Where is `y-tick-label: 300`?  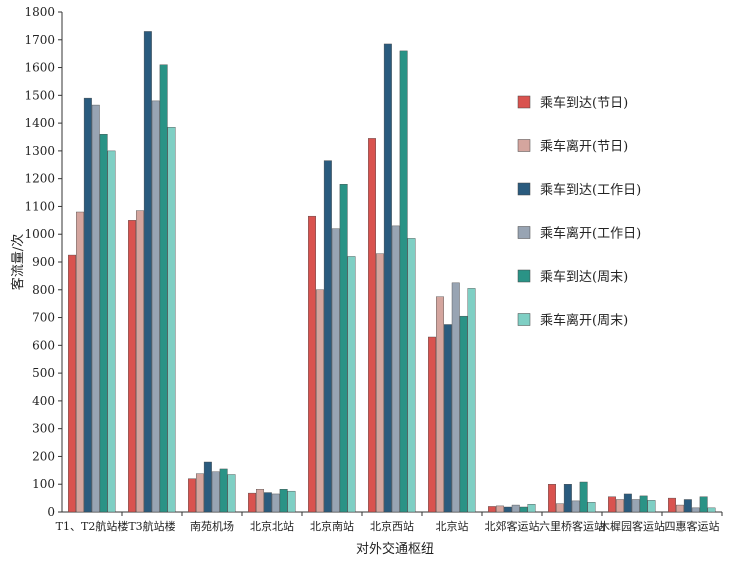 y-tick-label: 300 is located at coordinates (43, 429).